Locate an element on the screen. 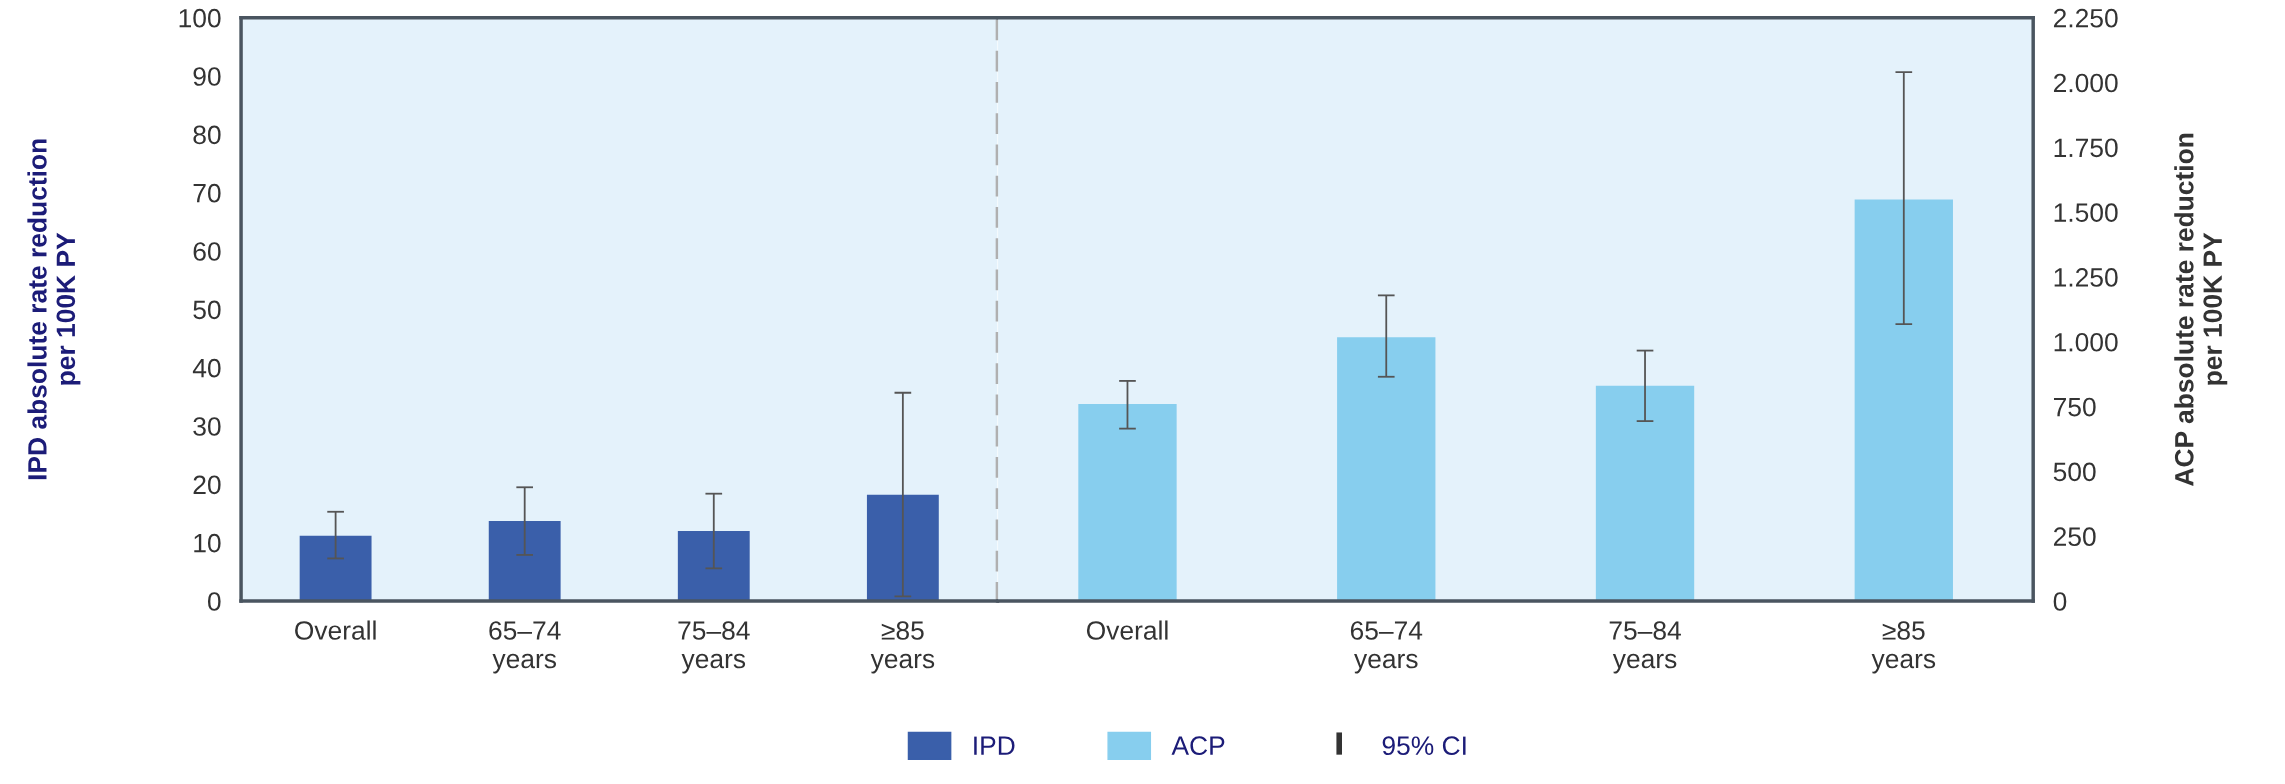 This screenshot has width=2285, height=784. y2-tick-label: 1.250 is located at coordinates (2086, 277).